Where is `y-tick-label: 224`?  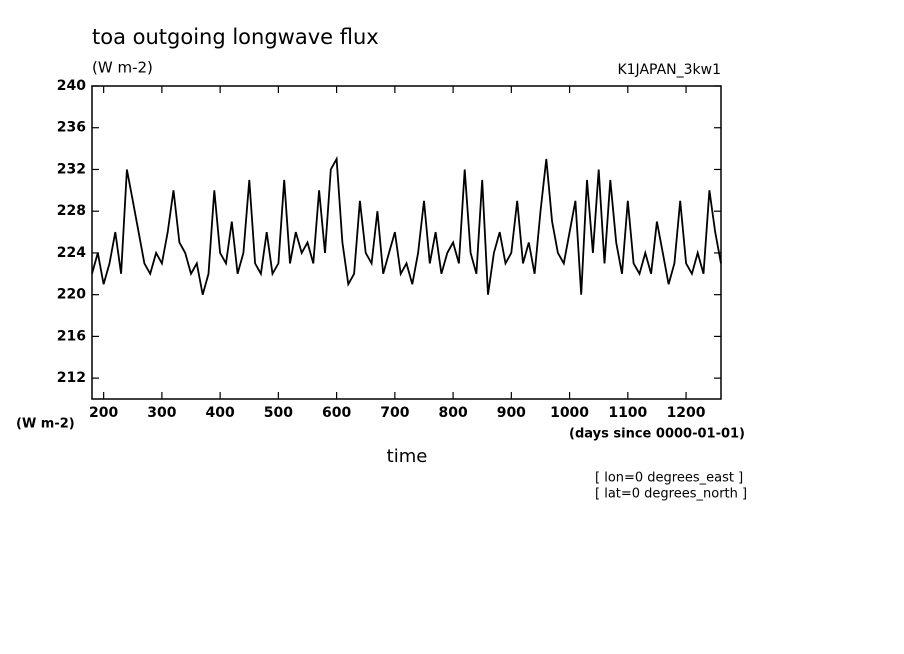
y-tick-label: 224 is located at coordinates (71, 253).